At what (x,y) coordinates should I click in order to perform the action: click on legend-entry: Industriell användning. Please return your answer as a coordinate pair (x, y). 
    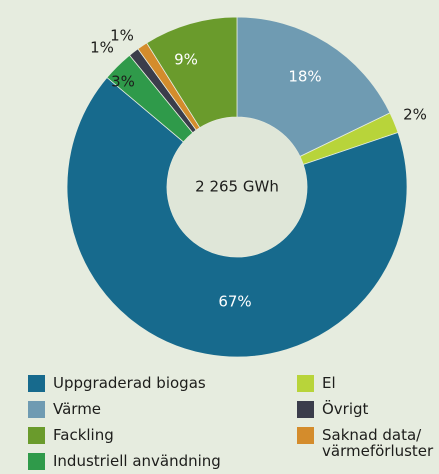
    Looking at the image, I should click on (124, 461).